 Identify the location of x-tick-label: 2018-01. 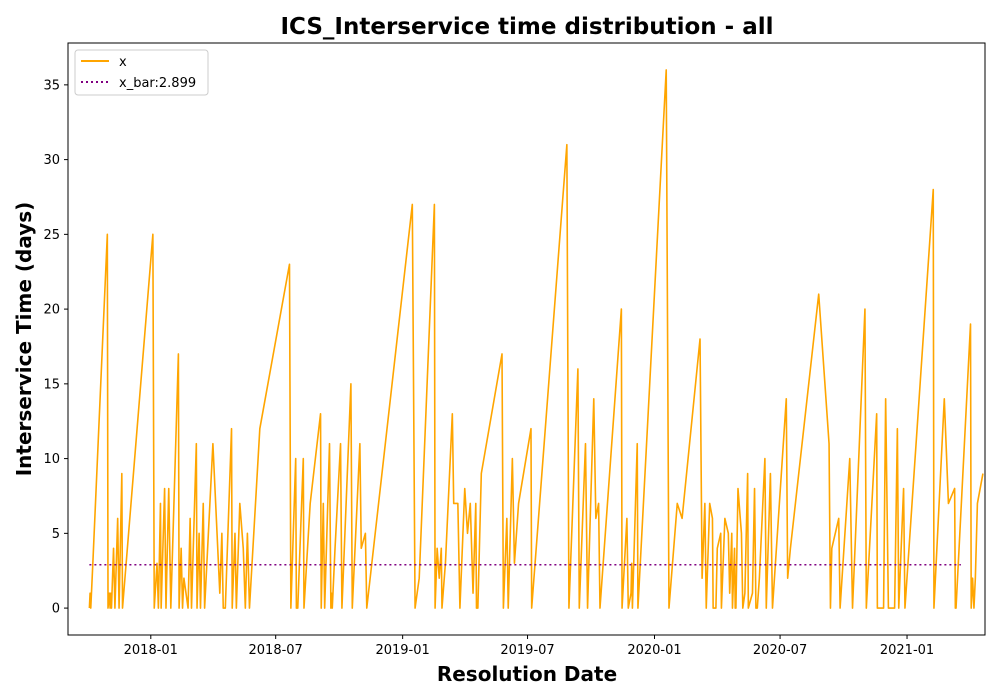
(151, 650).